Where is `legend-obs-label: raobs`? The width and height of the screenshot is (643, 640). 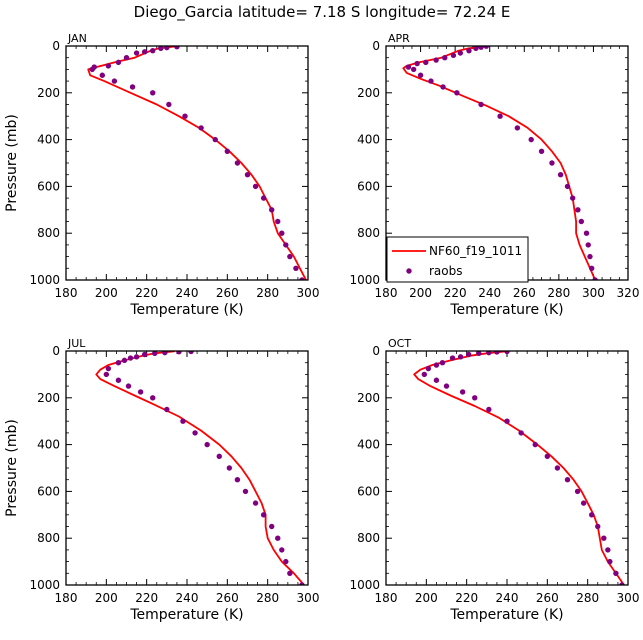
legend-obs-label: raobs is located at coordinates (446, 271).